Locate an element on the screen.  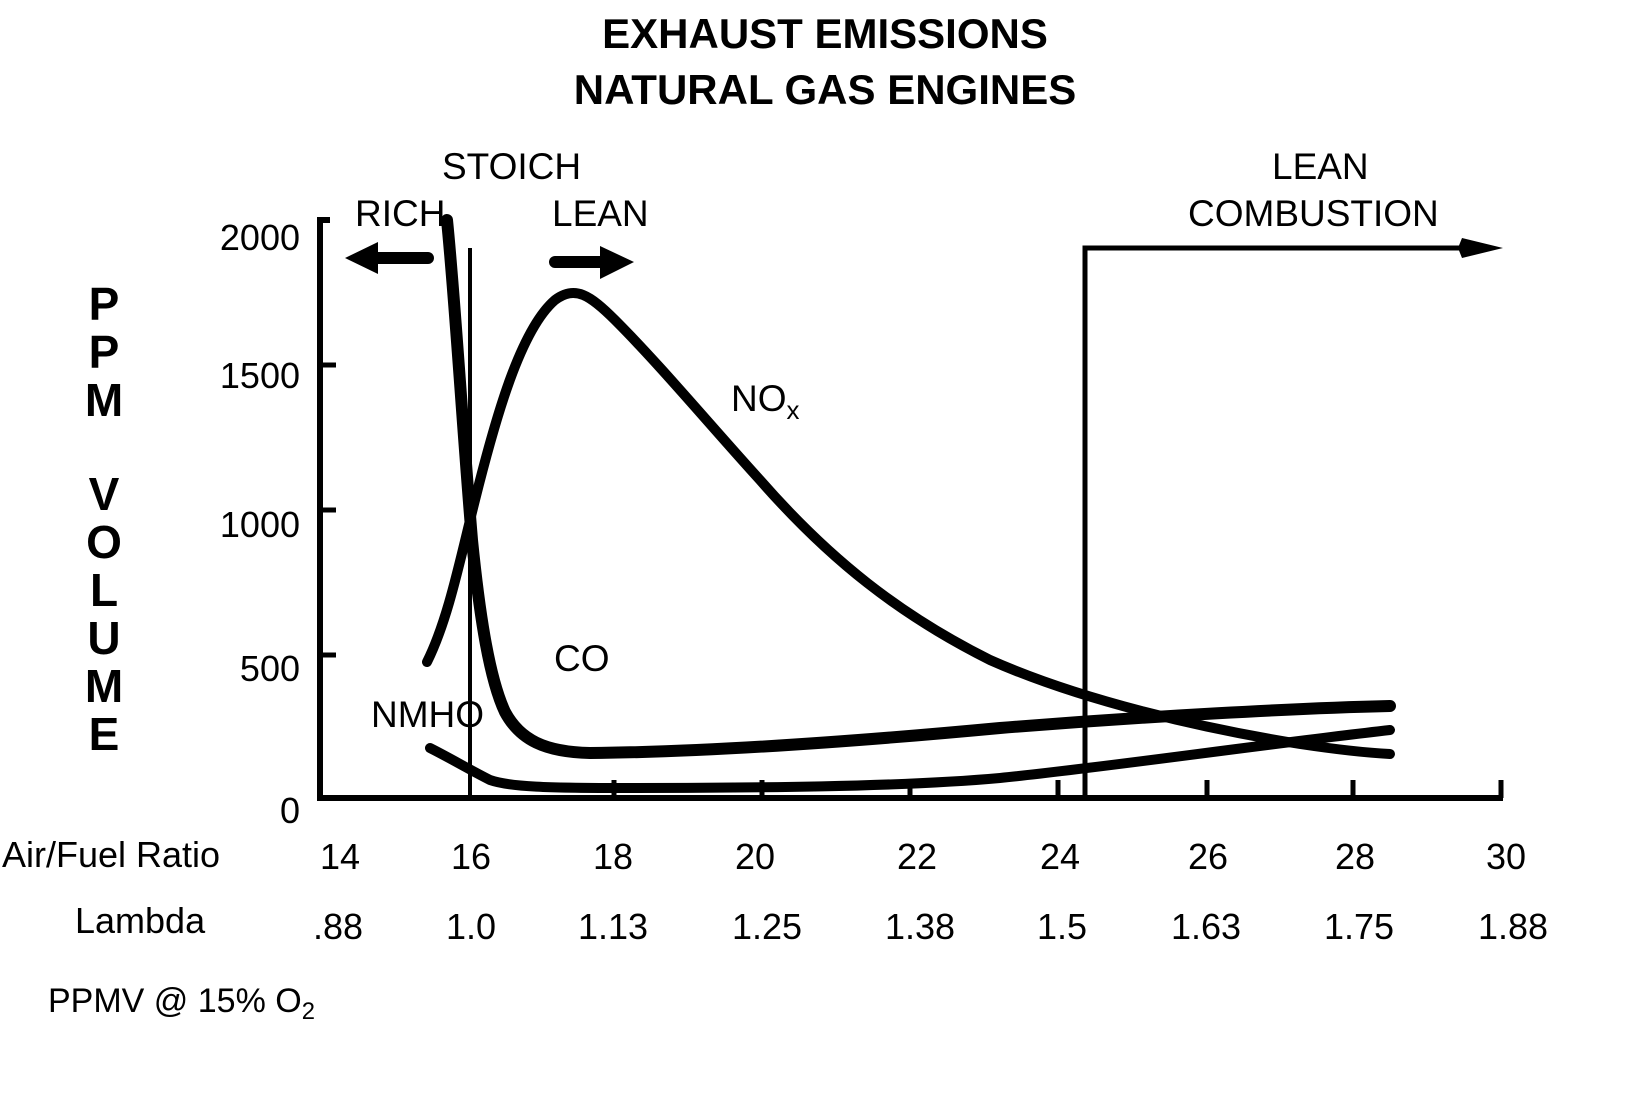
af-row-label: Air/Fuel Ratio is located at coordinates (111, 854).